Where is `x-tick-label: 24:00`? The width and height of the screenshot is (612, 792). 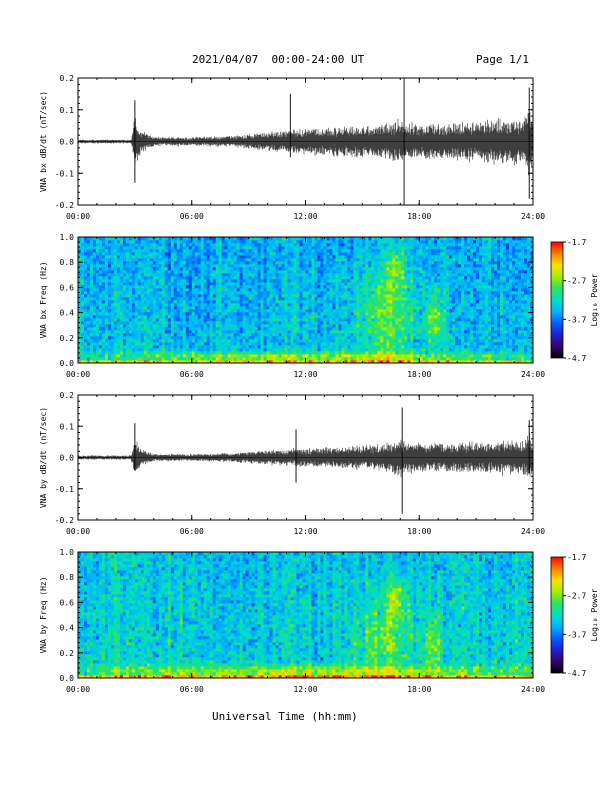 x-tick-label: 24:00 is located at coordinates (533, 216).